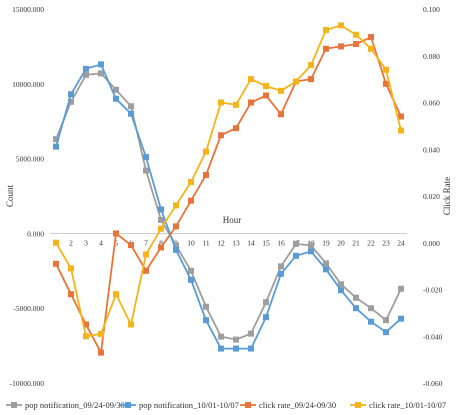  What do you see at coordinates (371, 242) in the screenshot?
I see `x-tick-label: 22` at bounding box center [371, 242].